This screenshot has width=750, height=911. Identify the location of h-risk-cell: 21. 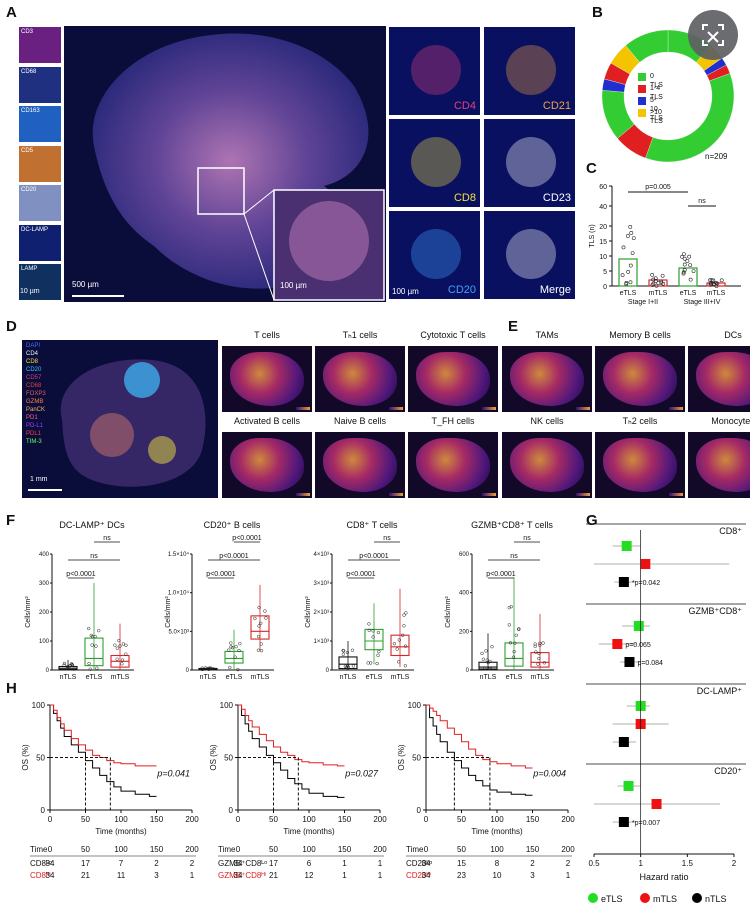
(85, 875).